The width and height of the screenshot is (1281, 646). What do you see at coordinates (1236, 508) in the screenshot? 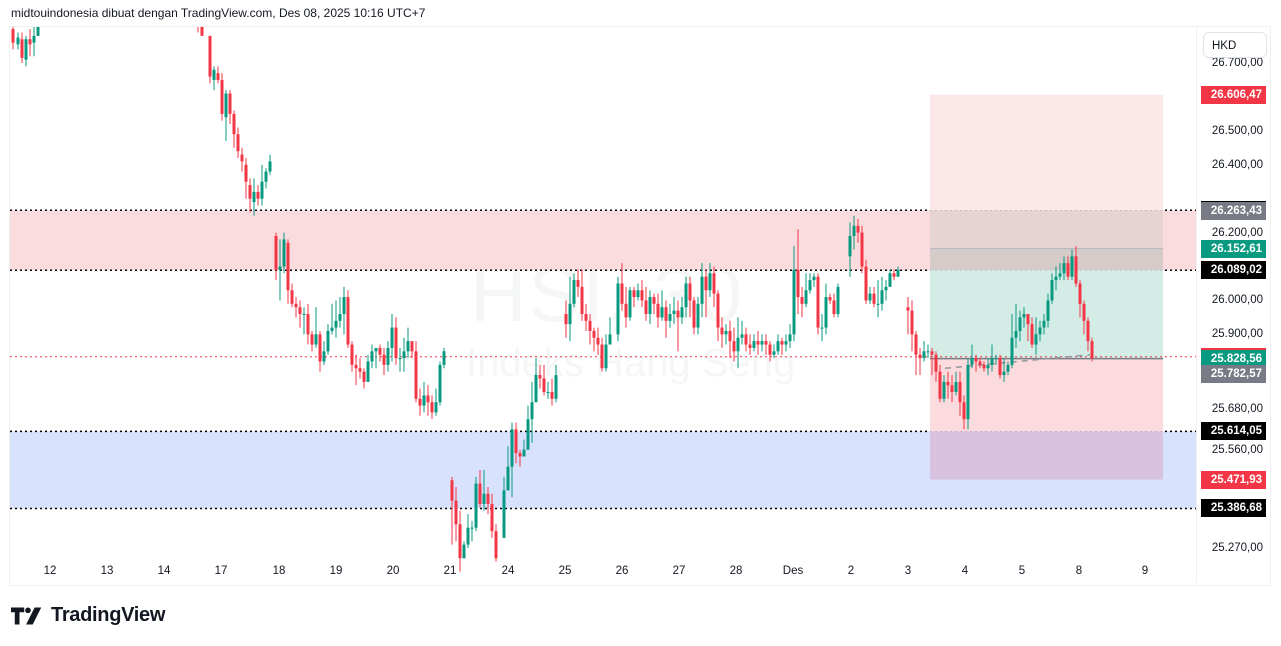
I see `price-tag-value: 25.386,68` at bounding box center [1236, 508].